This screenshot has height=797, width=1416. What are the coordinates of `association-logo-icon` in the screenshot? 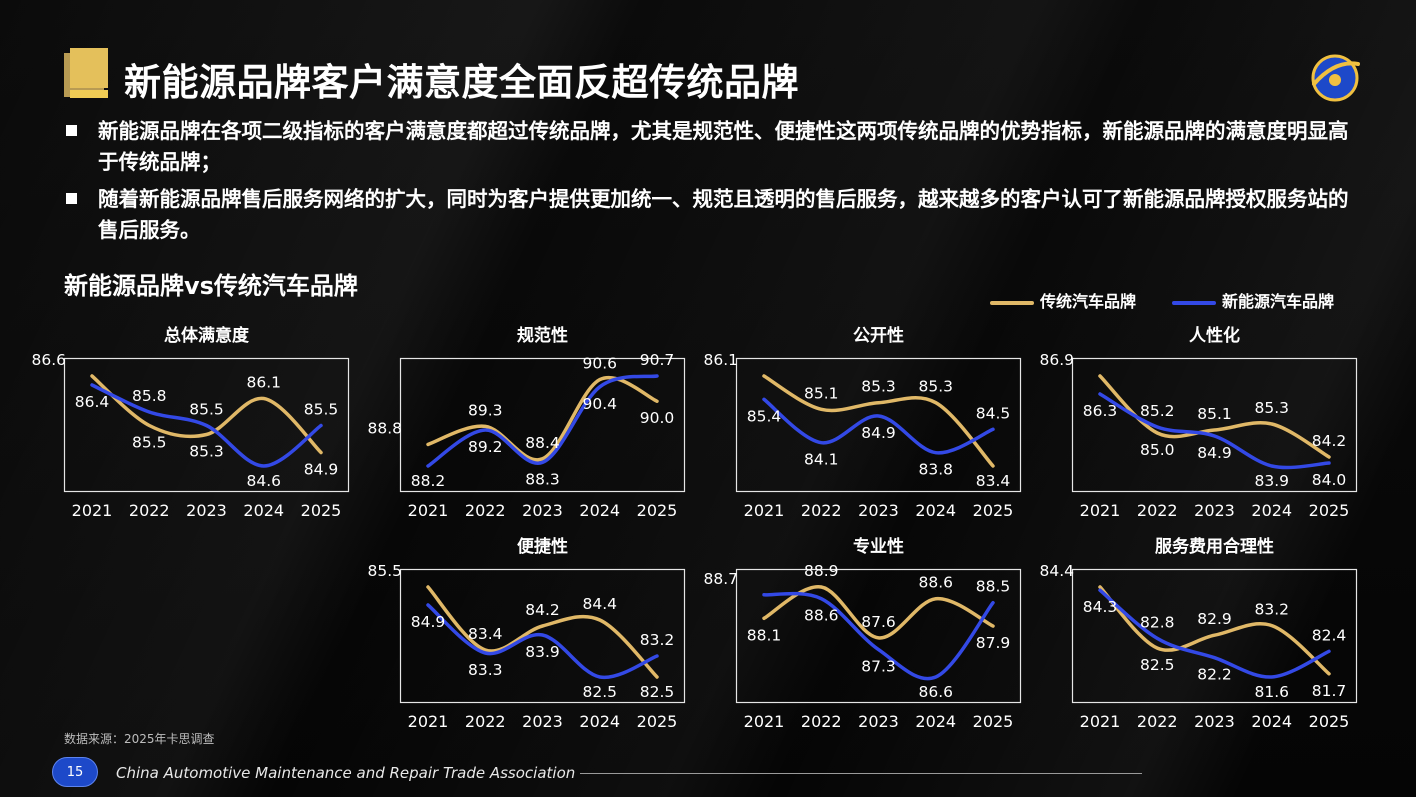 It's located at (1335, 78).